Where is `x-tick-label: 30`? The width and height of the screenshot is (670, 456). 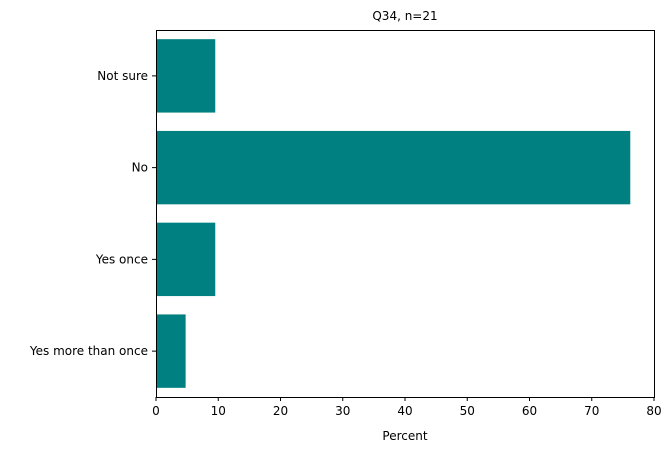
x-tick-label: 30 is located at coordinates (342, 411).